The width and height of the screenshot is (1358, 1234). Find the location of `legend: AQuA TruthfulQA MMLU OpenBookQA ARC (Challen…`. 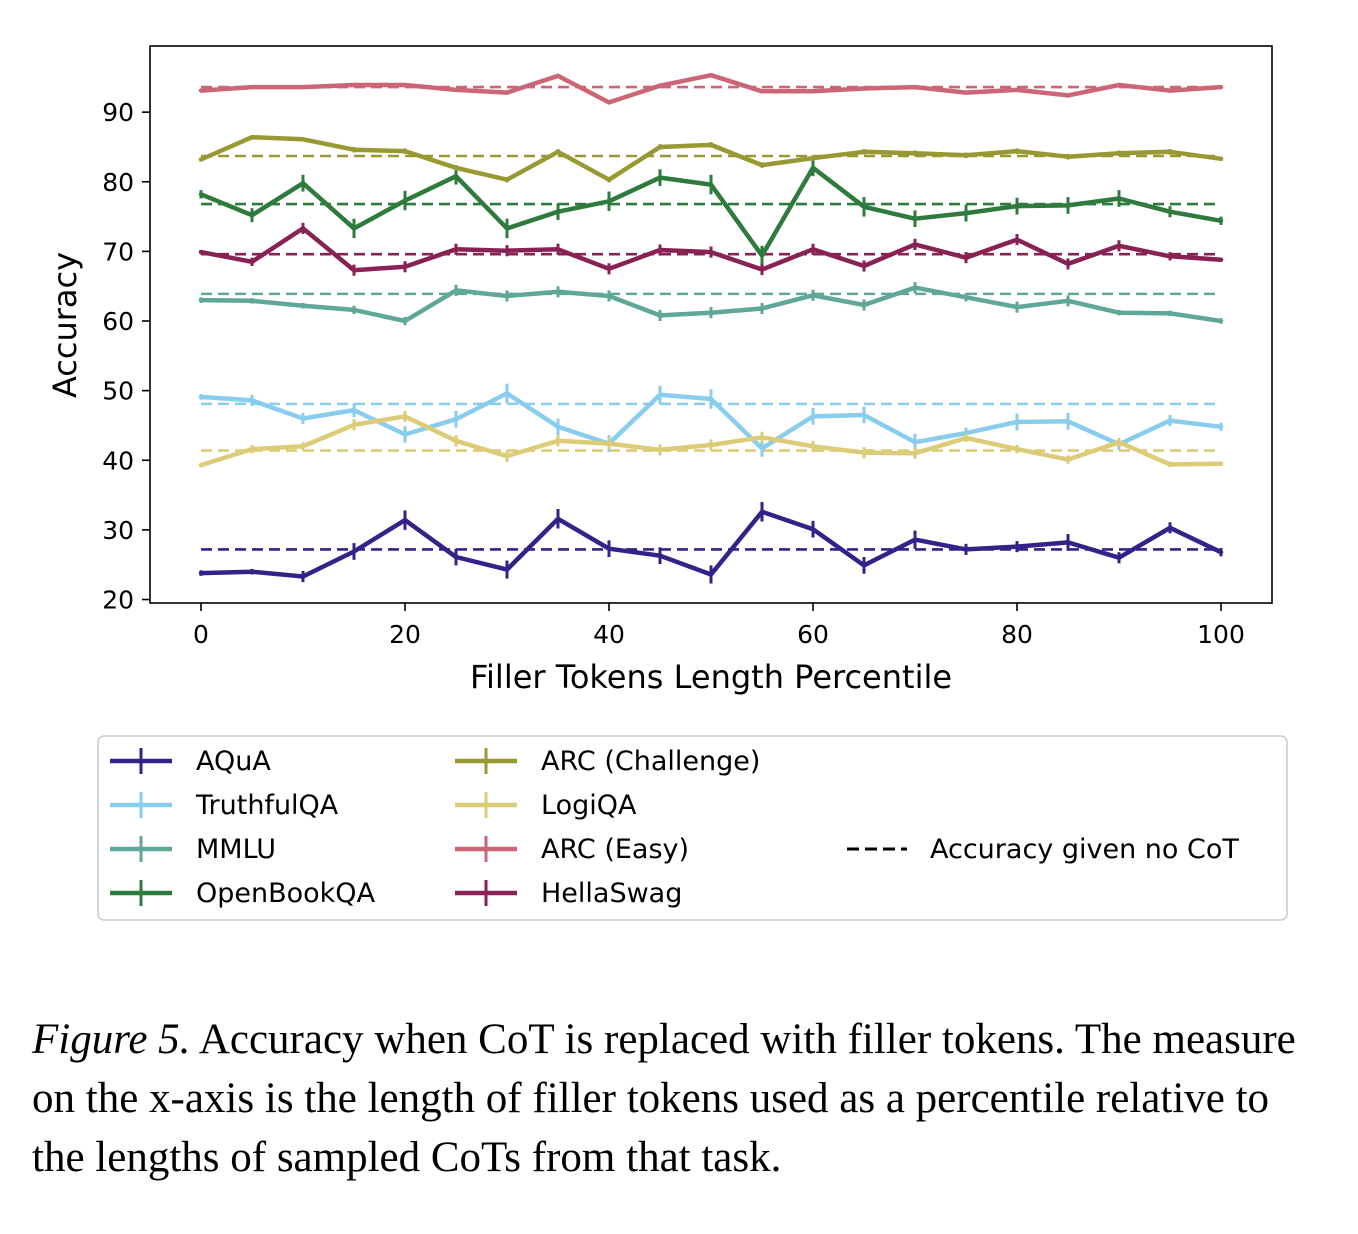

legend: AQuA TruthfulQA MMLU OpenBookQA ARC (Challen… is located at coordinates (692, 828).